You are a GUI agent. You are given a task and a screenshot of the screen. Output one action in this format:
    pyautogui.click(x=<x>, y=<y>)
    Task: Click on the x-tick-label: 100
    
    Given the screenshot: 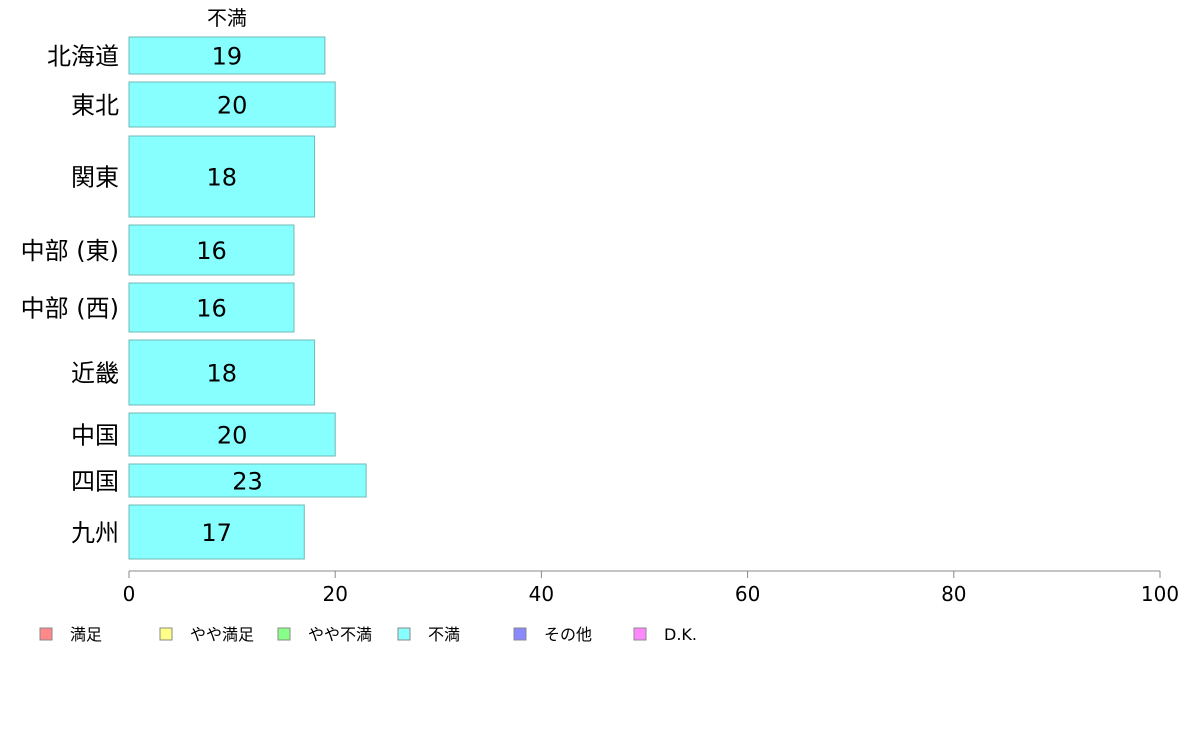 What is the action you would take?
    pyautogui.click(x=1160, y=594)
    